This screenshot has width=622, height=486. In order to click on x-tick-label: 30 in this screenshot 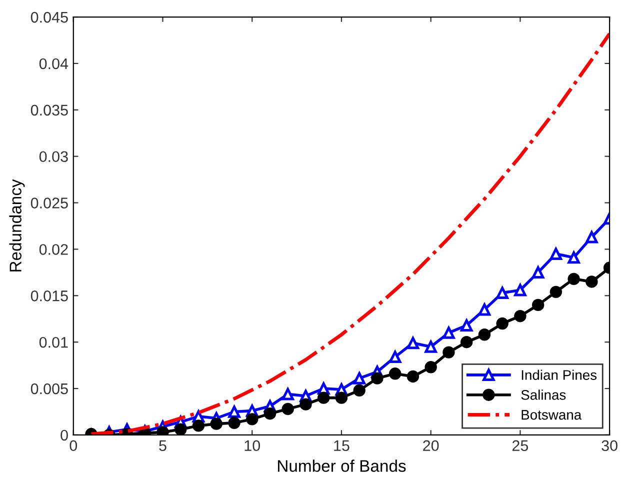, I will do `click(610, 446)`.